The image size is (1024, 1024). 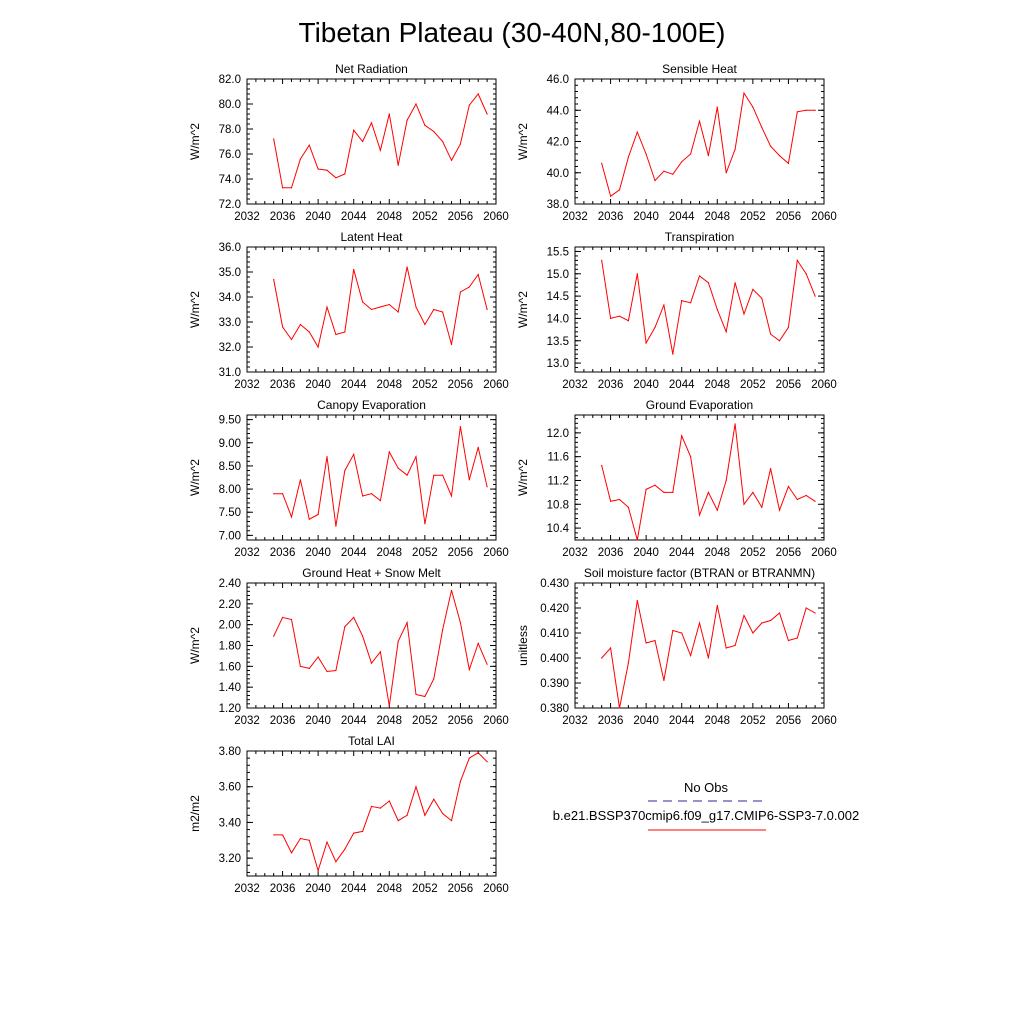 What do you see at coordinates (230, 80) in the screenshot?
I see `y-tick-label: 82.0` at bounding box center [230, 80].